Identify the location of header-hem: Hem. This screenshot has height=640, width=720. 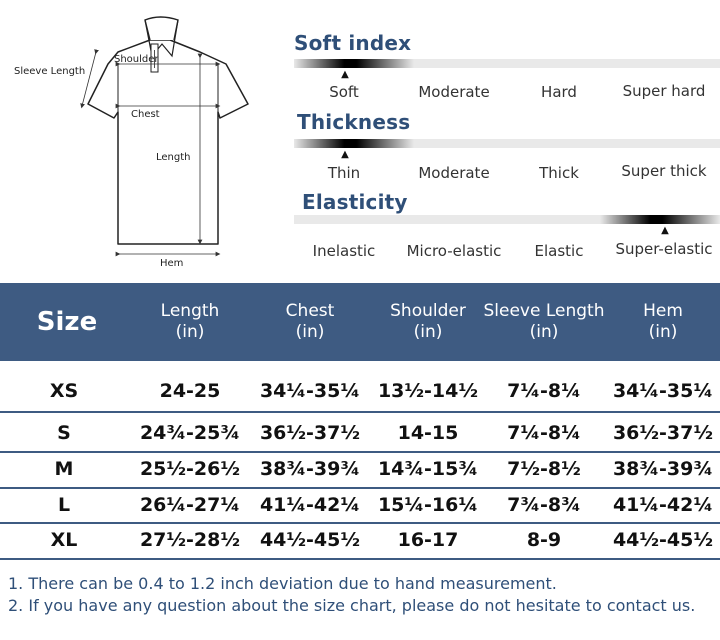
(663, 311).